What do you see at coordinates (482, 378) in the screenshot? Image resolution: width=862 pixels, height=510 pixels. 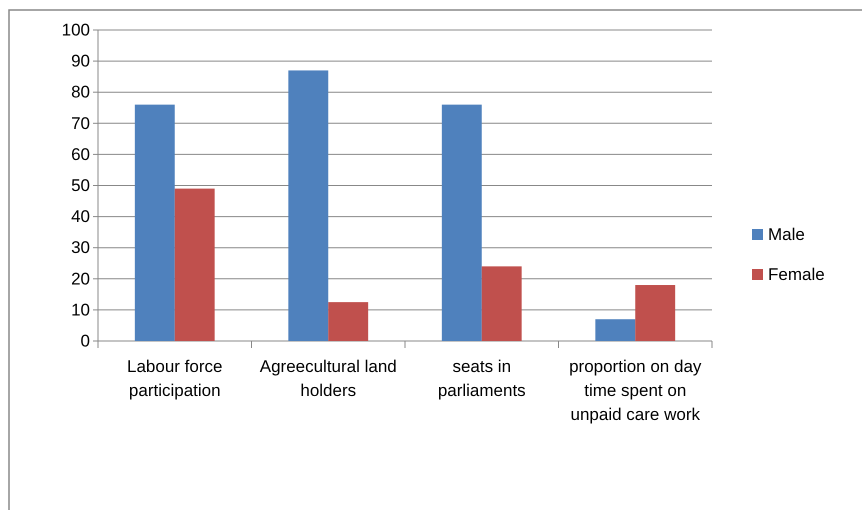 I see `x-tick-label: seats in parliaments` at bounding box center [482, 378].